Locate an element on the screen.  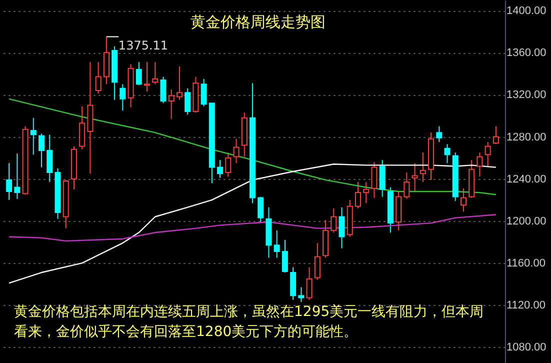
line-series is located at coordinates (252, 228).